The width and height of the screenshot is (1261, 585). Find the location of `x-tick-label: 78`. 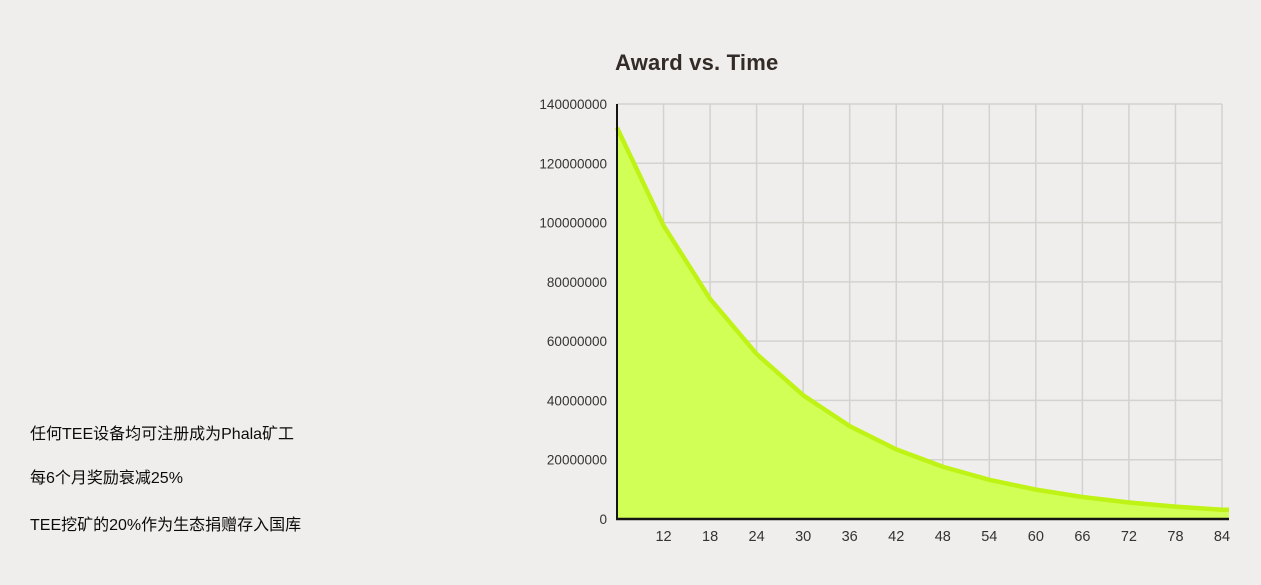

x-tick-label: 78 is located at coordinates (1175, 537).